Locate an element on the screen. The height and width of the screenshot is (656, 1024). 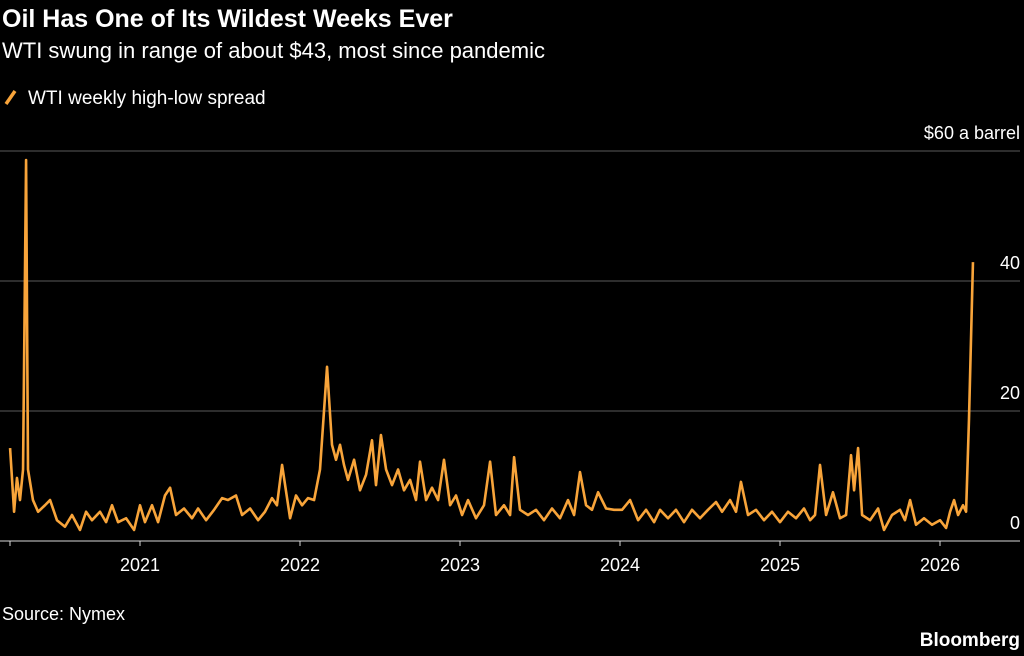
x-tick-label: 2022 is located at coordinates (300, 565).